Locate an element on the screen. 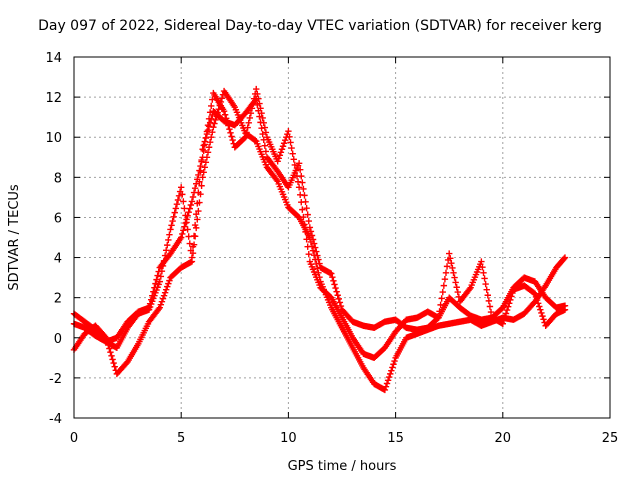  x-axis-label: GPS time / hours is located at coordinates (342, 466).